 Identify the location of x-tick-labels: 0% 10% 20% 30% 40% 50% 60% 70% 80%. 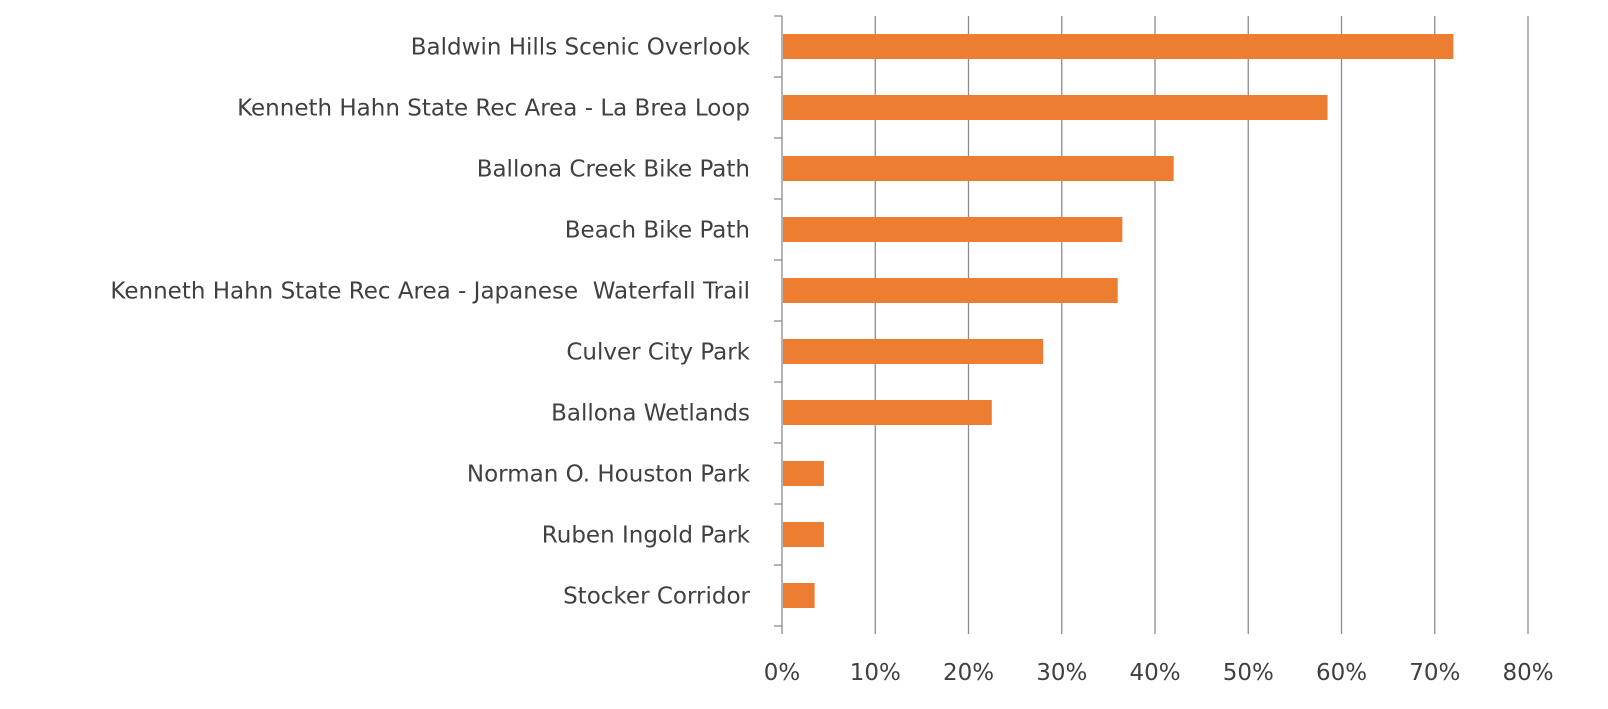
(1159, 673).